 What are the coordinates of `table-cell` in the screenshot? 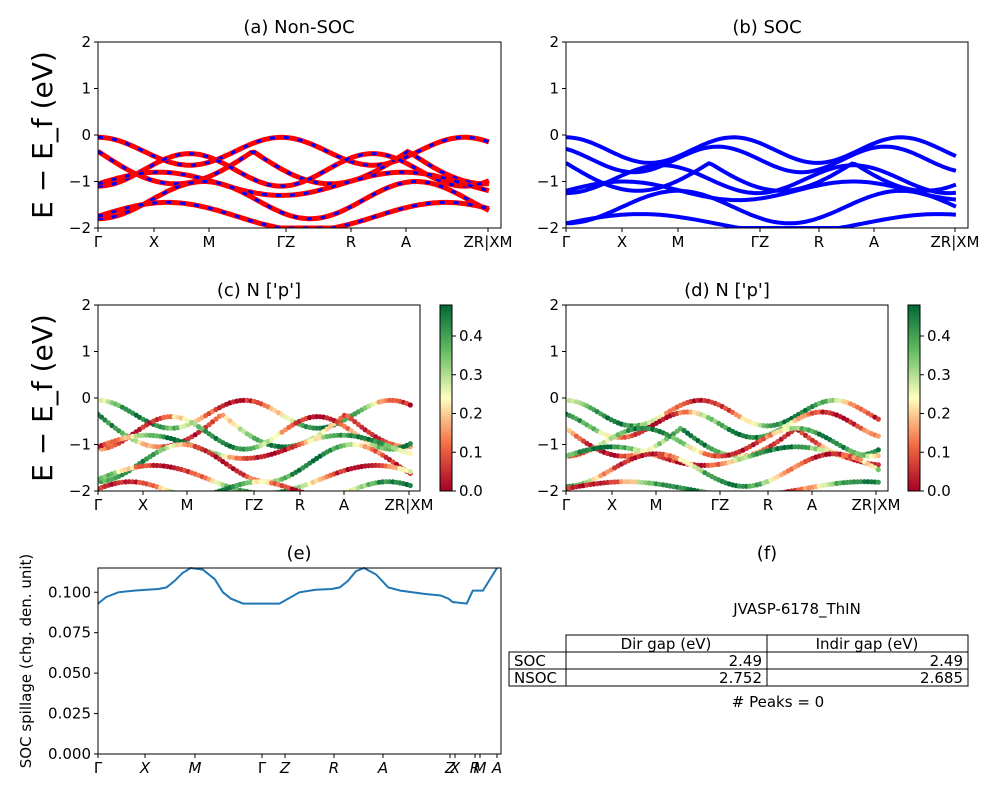 It's located at (867, 677).